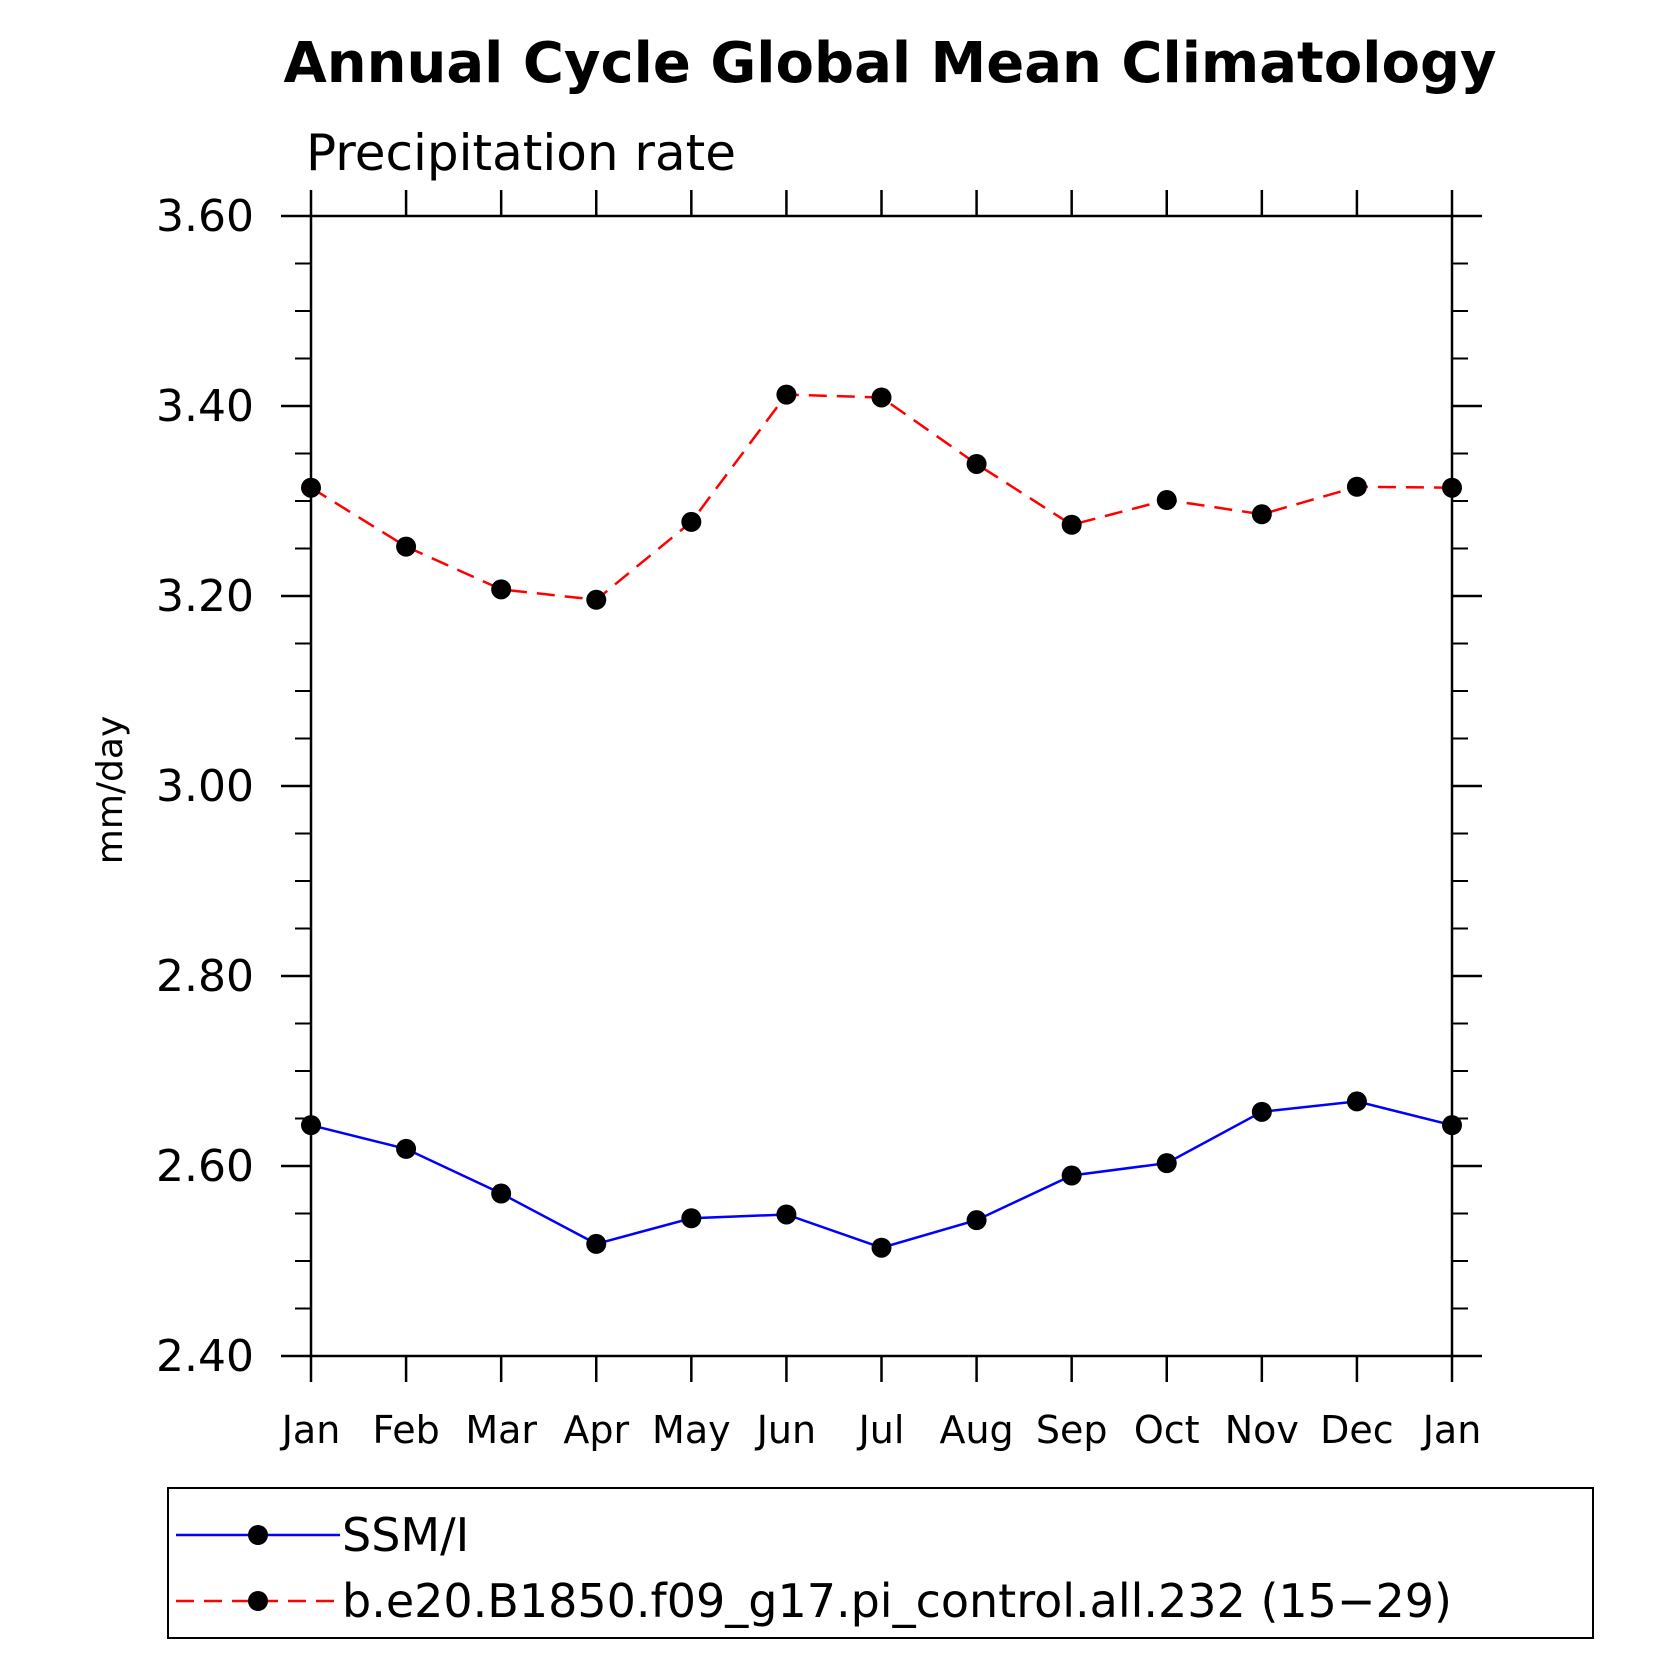  Describe the element at coordinates (205, 596) in the screenshot. I see `y-tick-label: 3.20` at that location.